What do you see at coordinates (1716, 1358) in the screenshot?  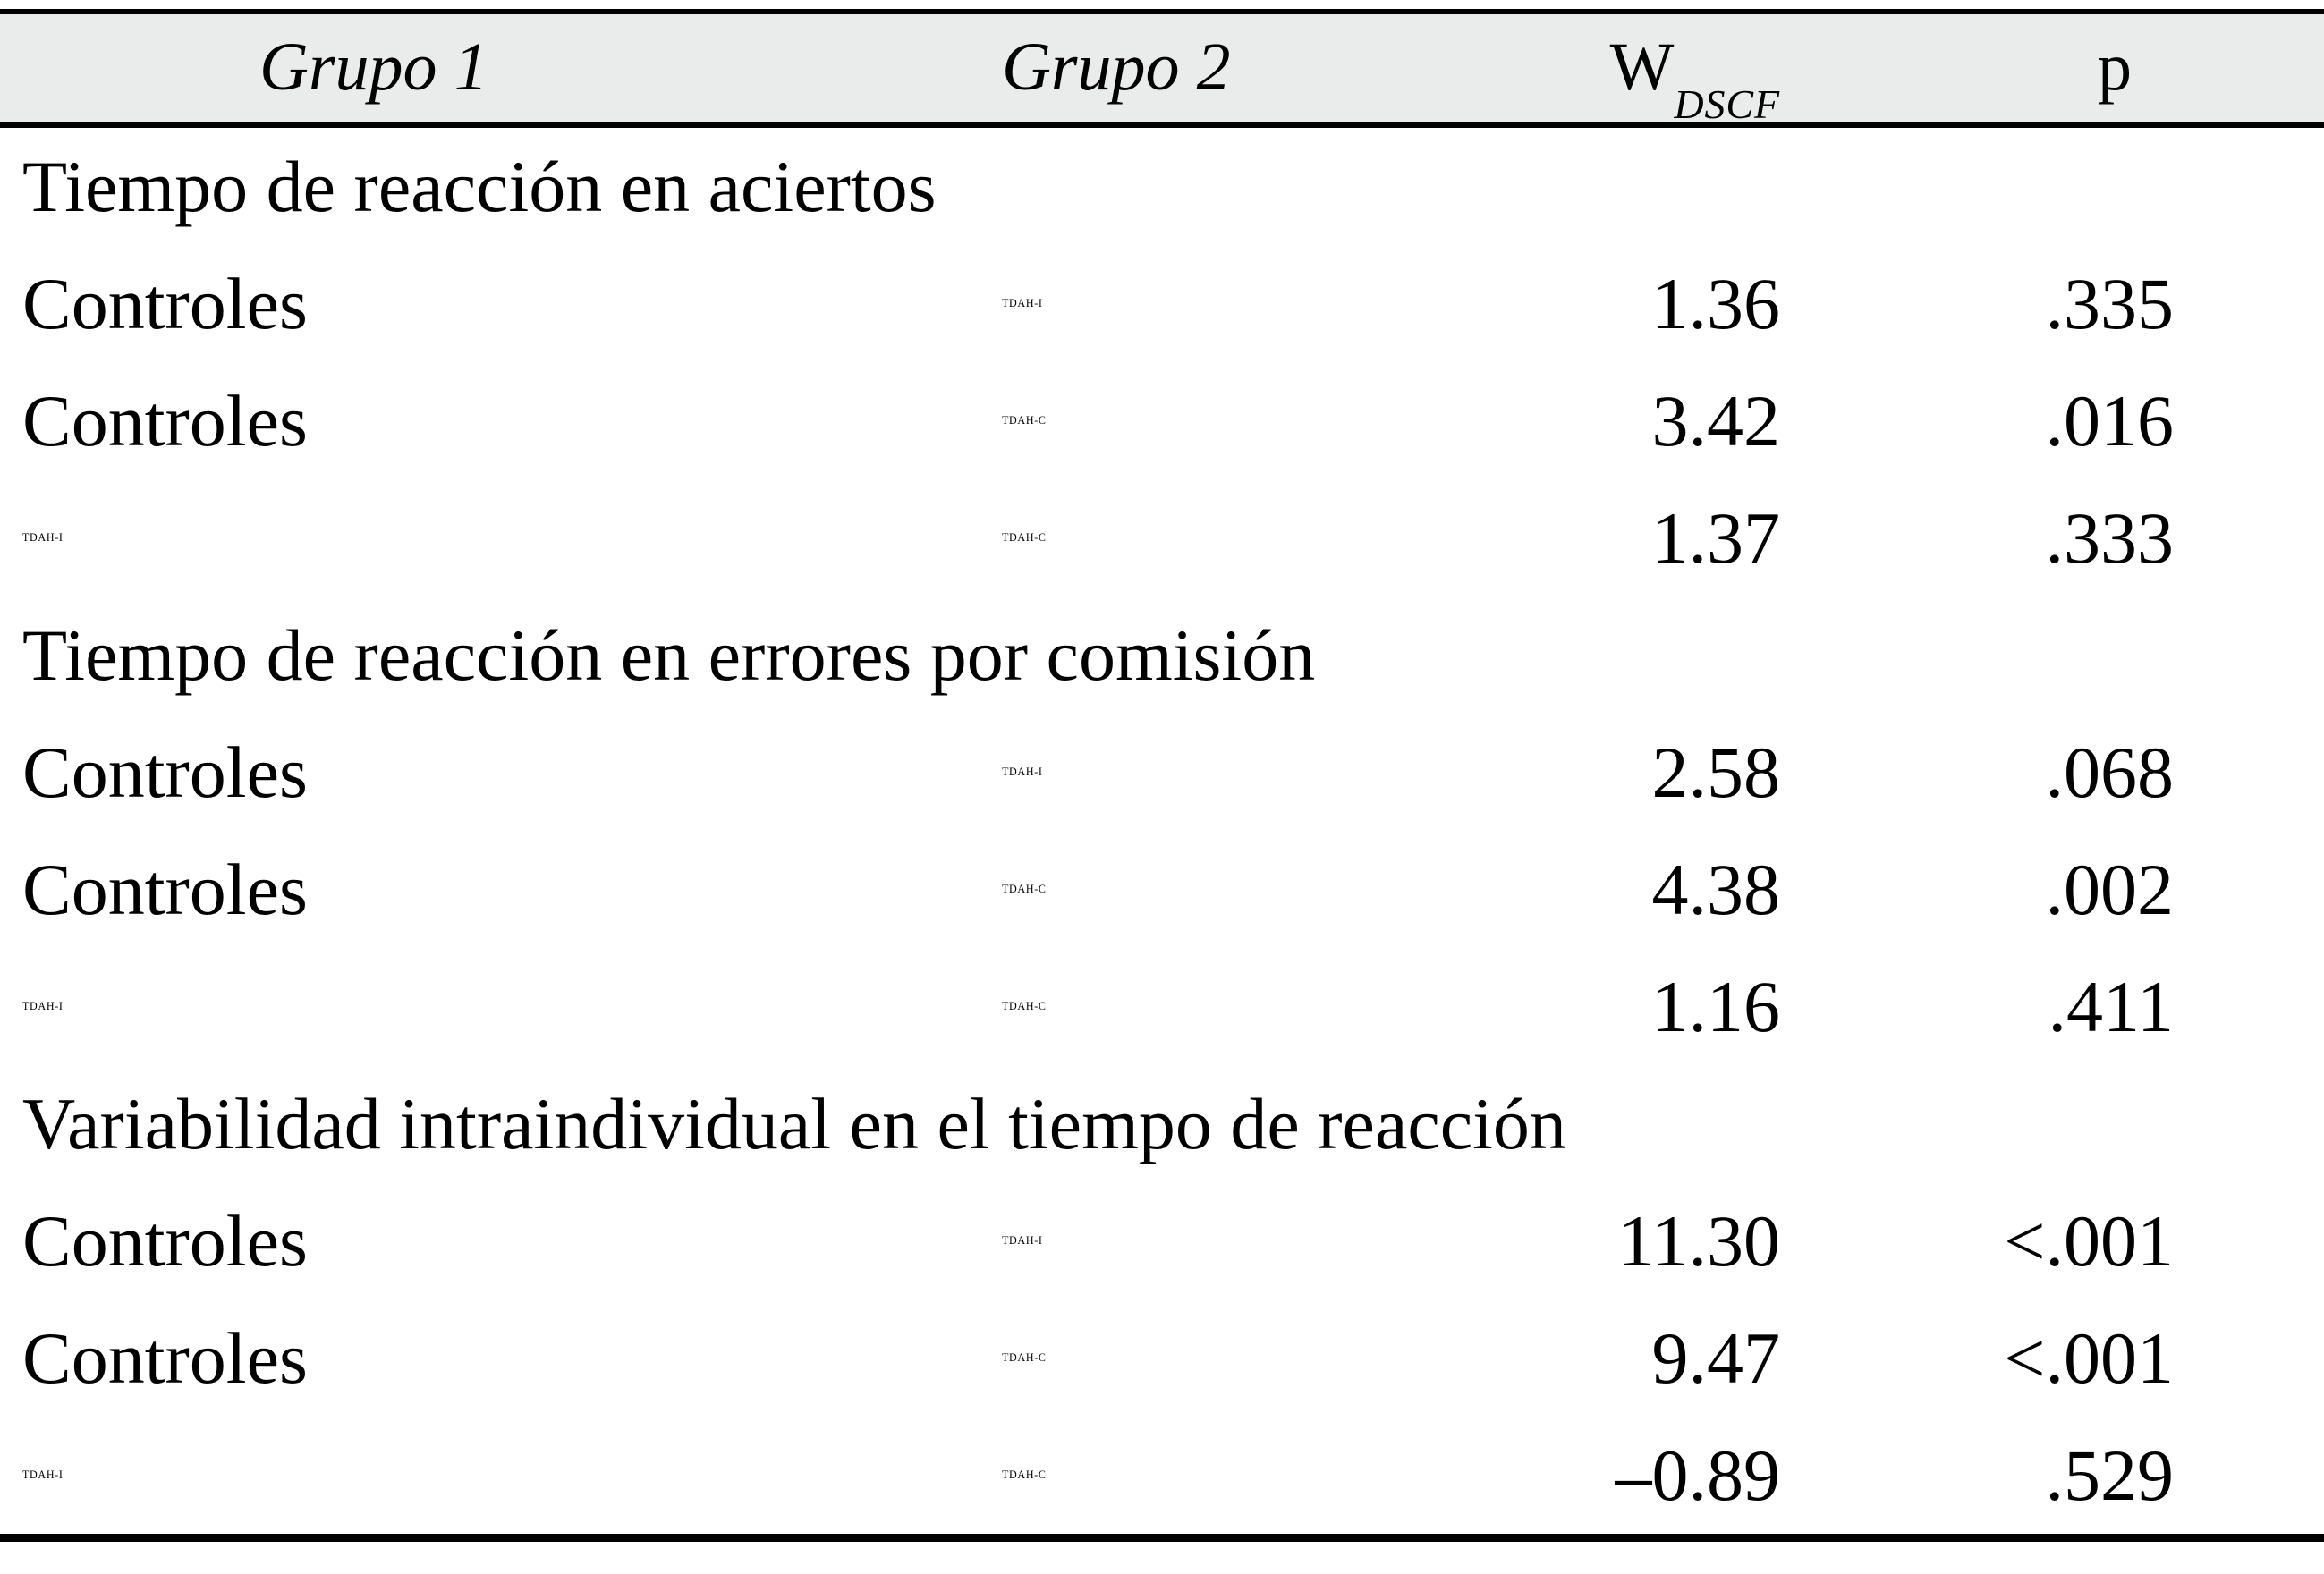 I see `w-dscf-value: 9.47` at bounding box center [1716, 1358].